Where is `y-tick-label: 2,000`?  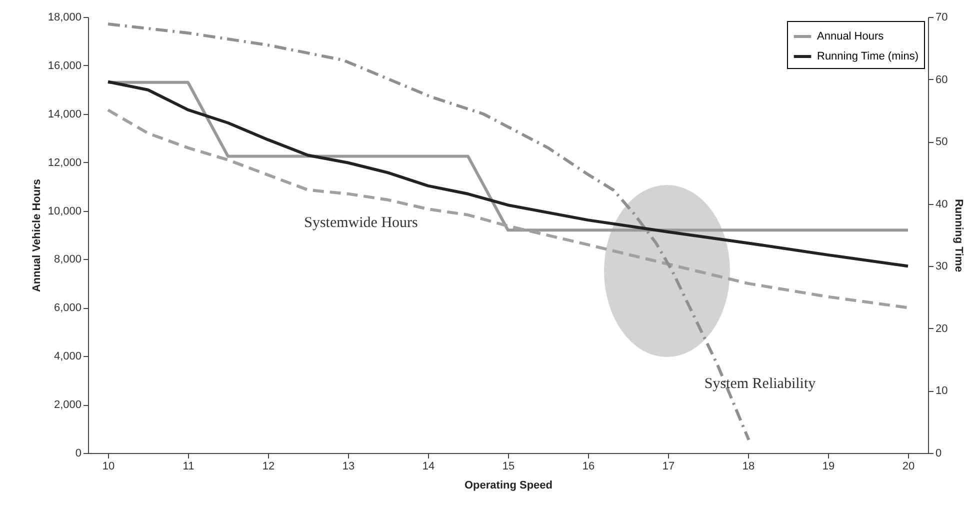 y-tick-label: 2,000 is located at coordinates (68, 405).